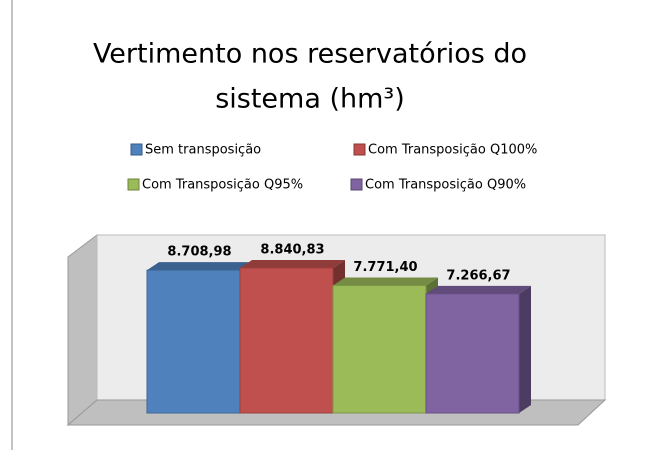 The image size is (654, 450). I want to click on legend-label: Com Transposição Q90%, so click(445, 185).